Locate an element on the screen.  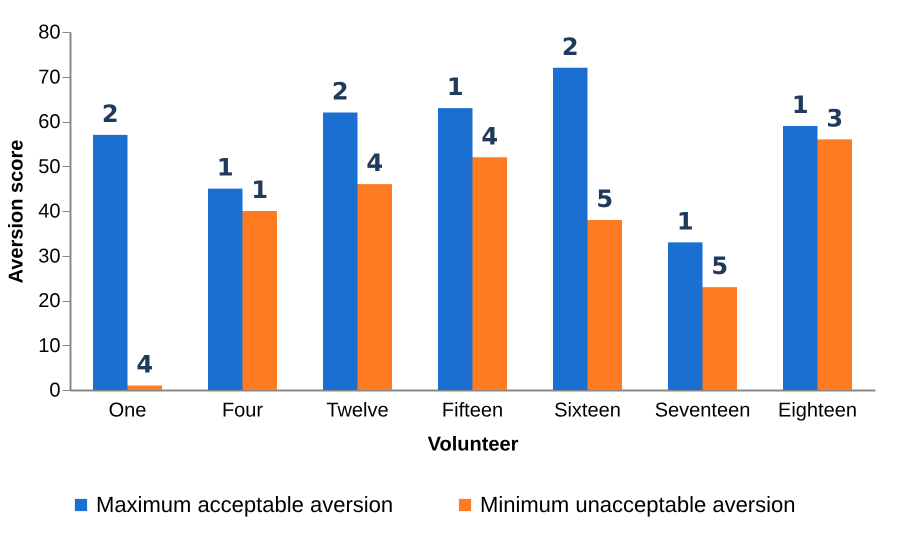
y-tick-label: 80 is located at coordinates (49, 33).